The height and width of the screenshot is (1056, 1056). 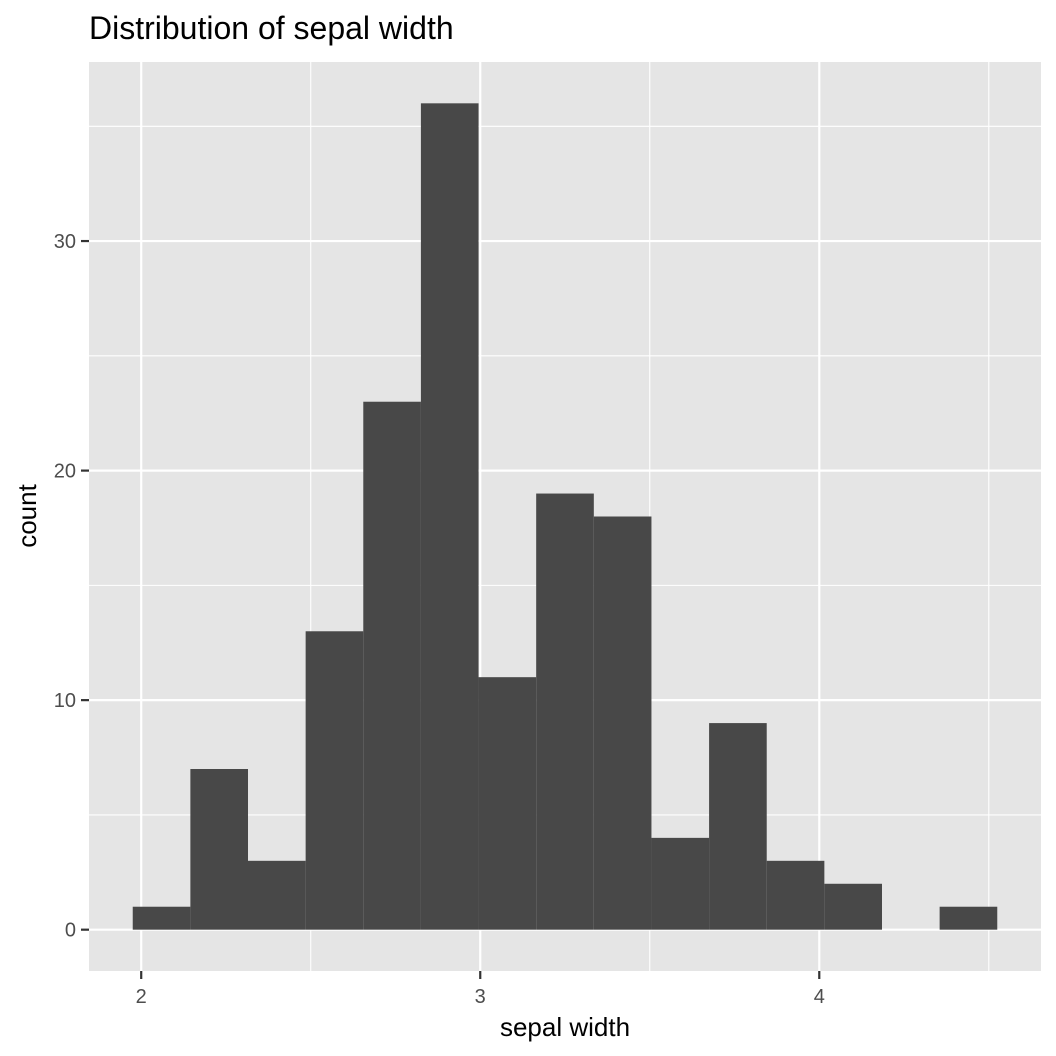 I want to click on x-tick-label: 4, so click(x=819, y=997).